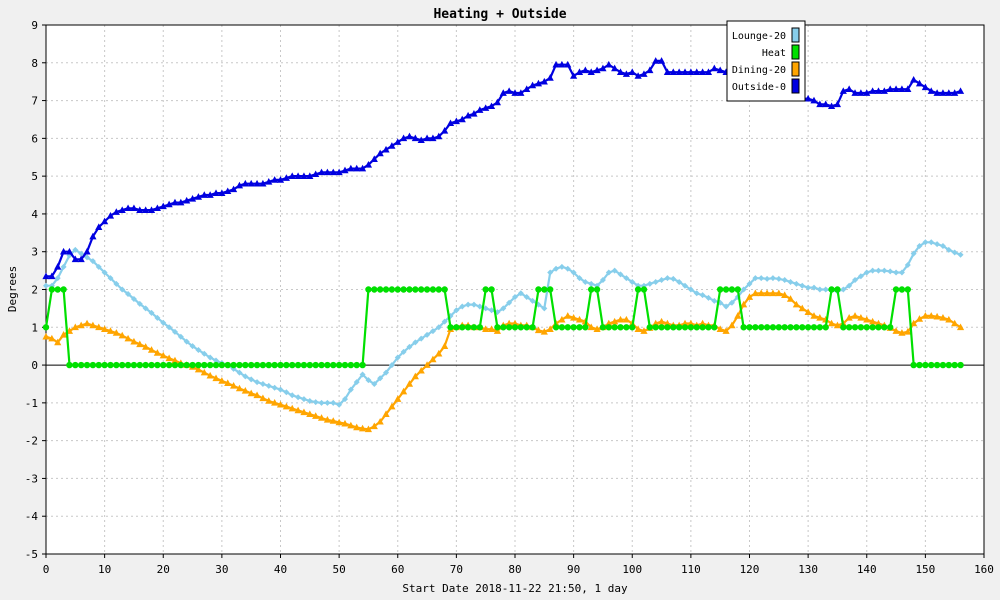 This screenshot has width=1000, height=600. I want to click on x-tick-label: 110, so click(691, 569).